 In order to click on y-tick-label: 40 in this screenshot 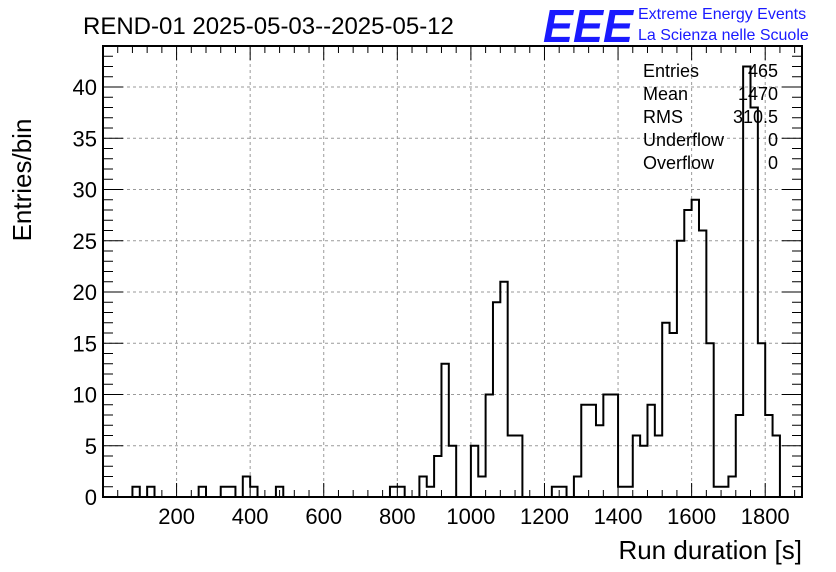, I will do `click(85, 87)`.